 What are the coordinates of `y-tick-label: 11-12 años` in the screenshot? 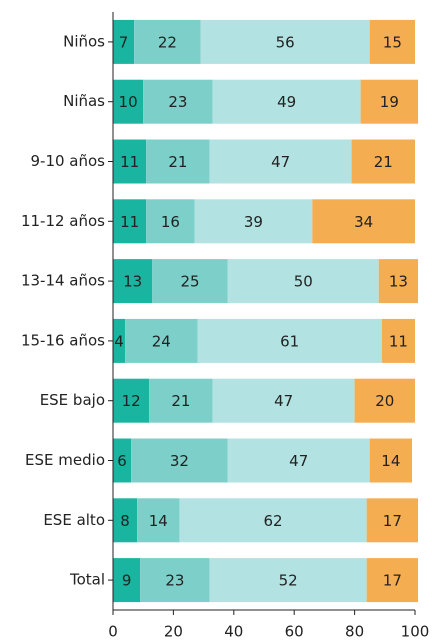 It's located at (63, 221).